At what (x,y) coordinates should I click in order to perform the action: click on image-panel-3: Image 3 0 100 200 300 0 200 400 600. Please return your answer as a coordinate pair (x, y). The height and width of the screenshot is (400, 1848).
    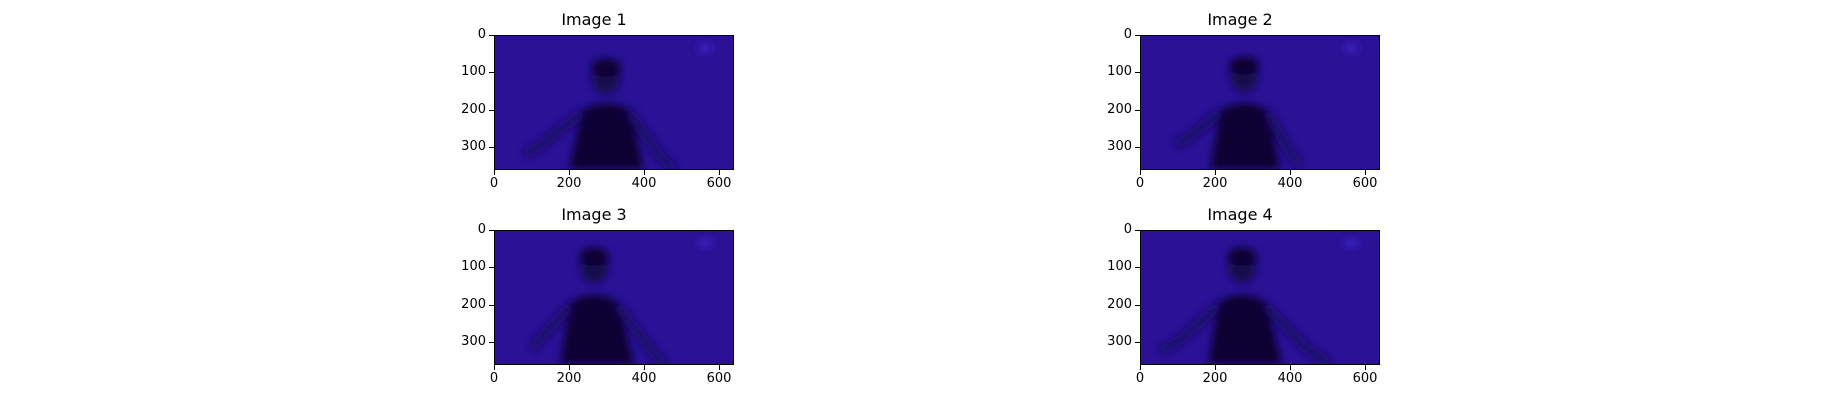
    Looking at the image, I should click on (594, 300).